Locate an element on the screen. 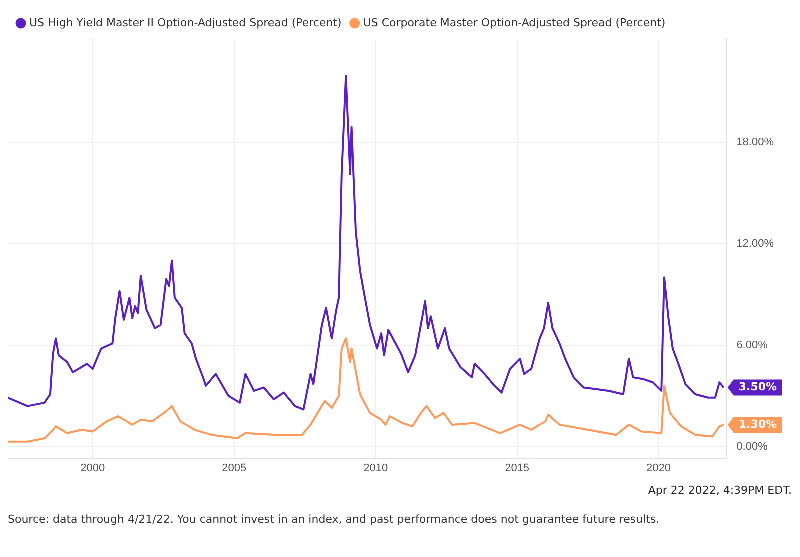 This screenshot has width=800, height=557. x-tick-label: 2015 is located at coordinates (517, 468).